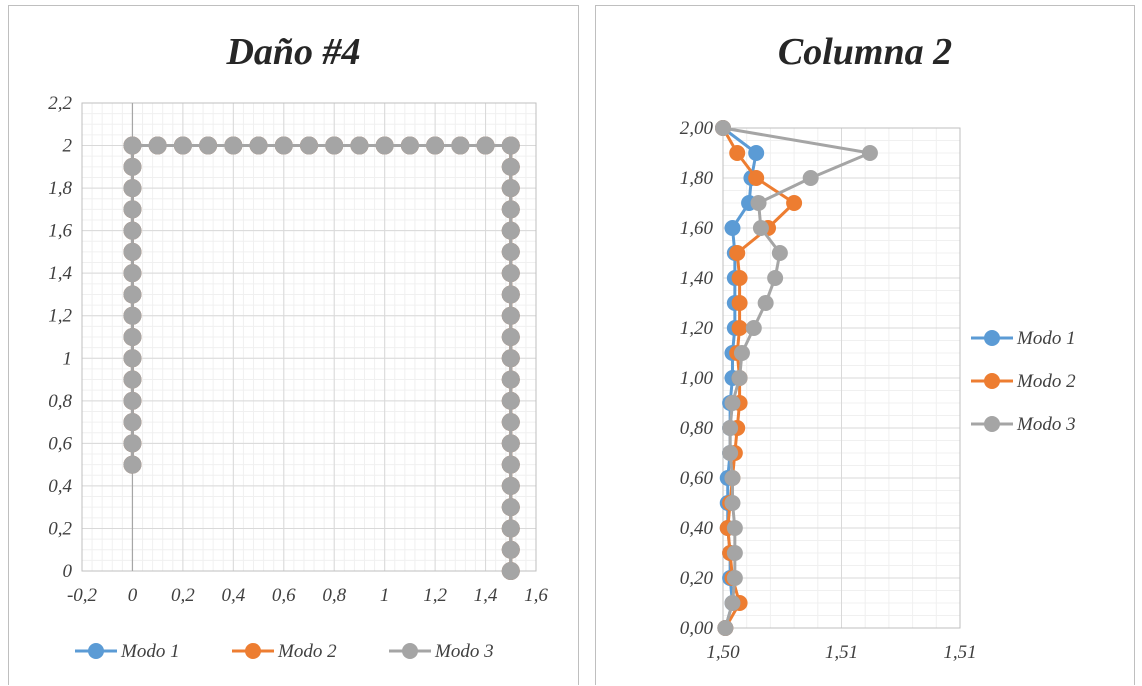  What do you see at coordinates (60, 443) in the screenshot?
I see `y-tick-label: 0,6` at bounding box center [60, 443].